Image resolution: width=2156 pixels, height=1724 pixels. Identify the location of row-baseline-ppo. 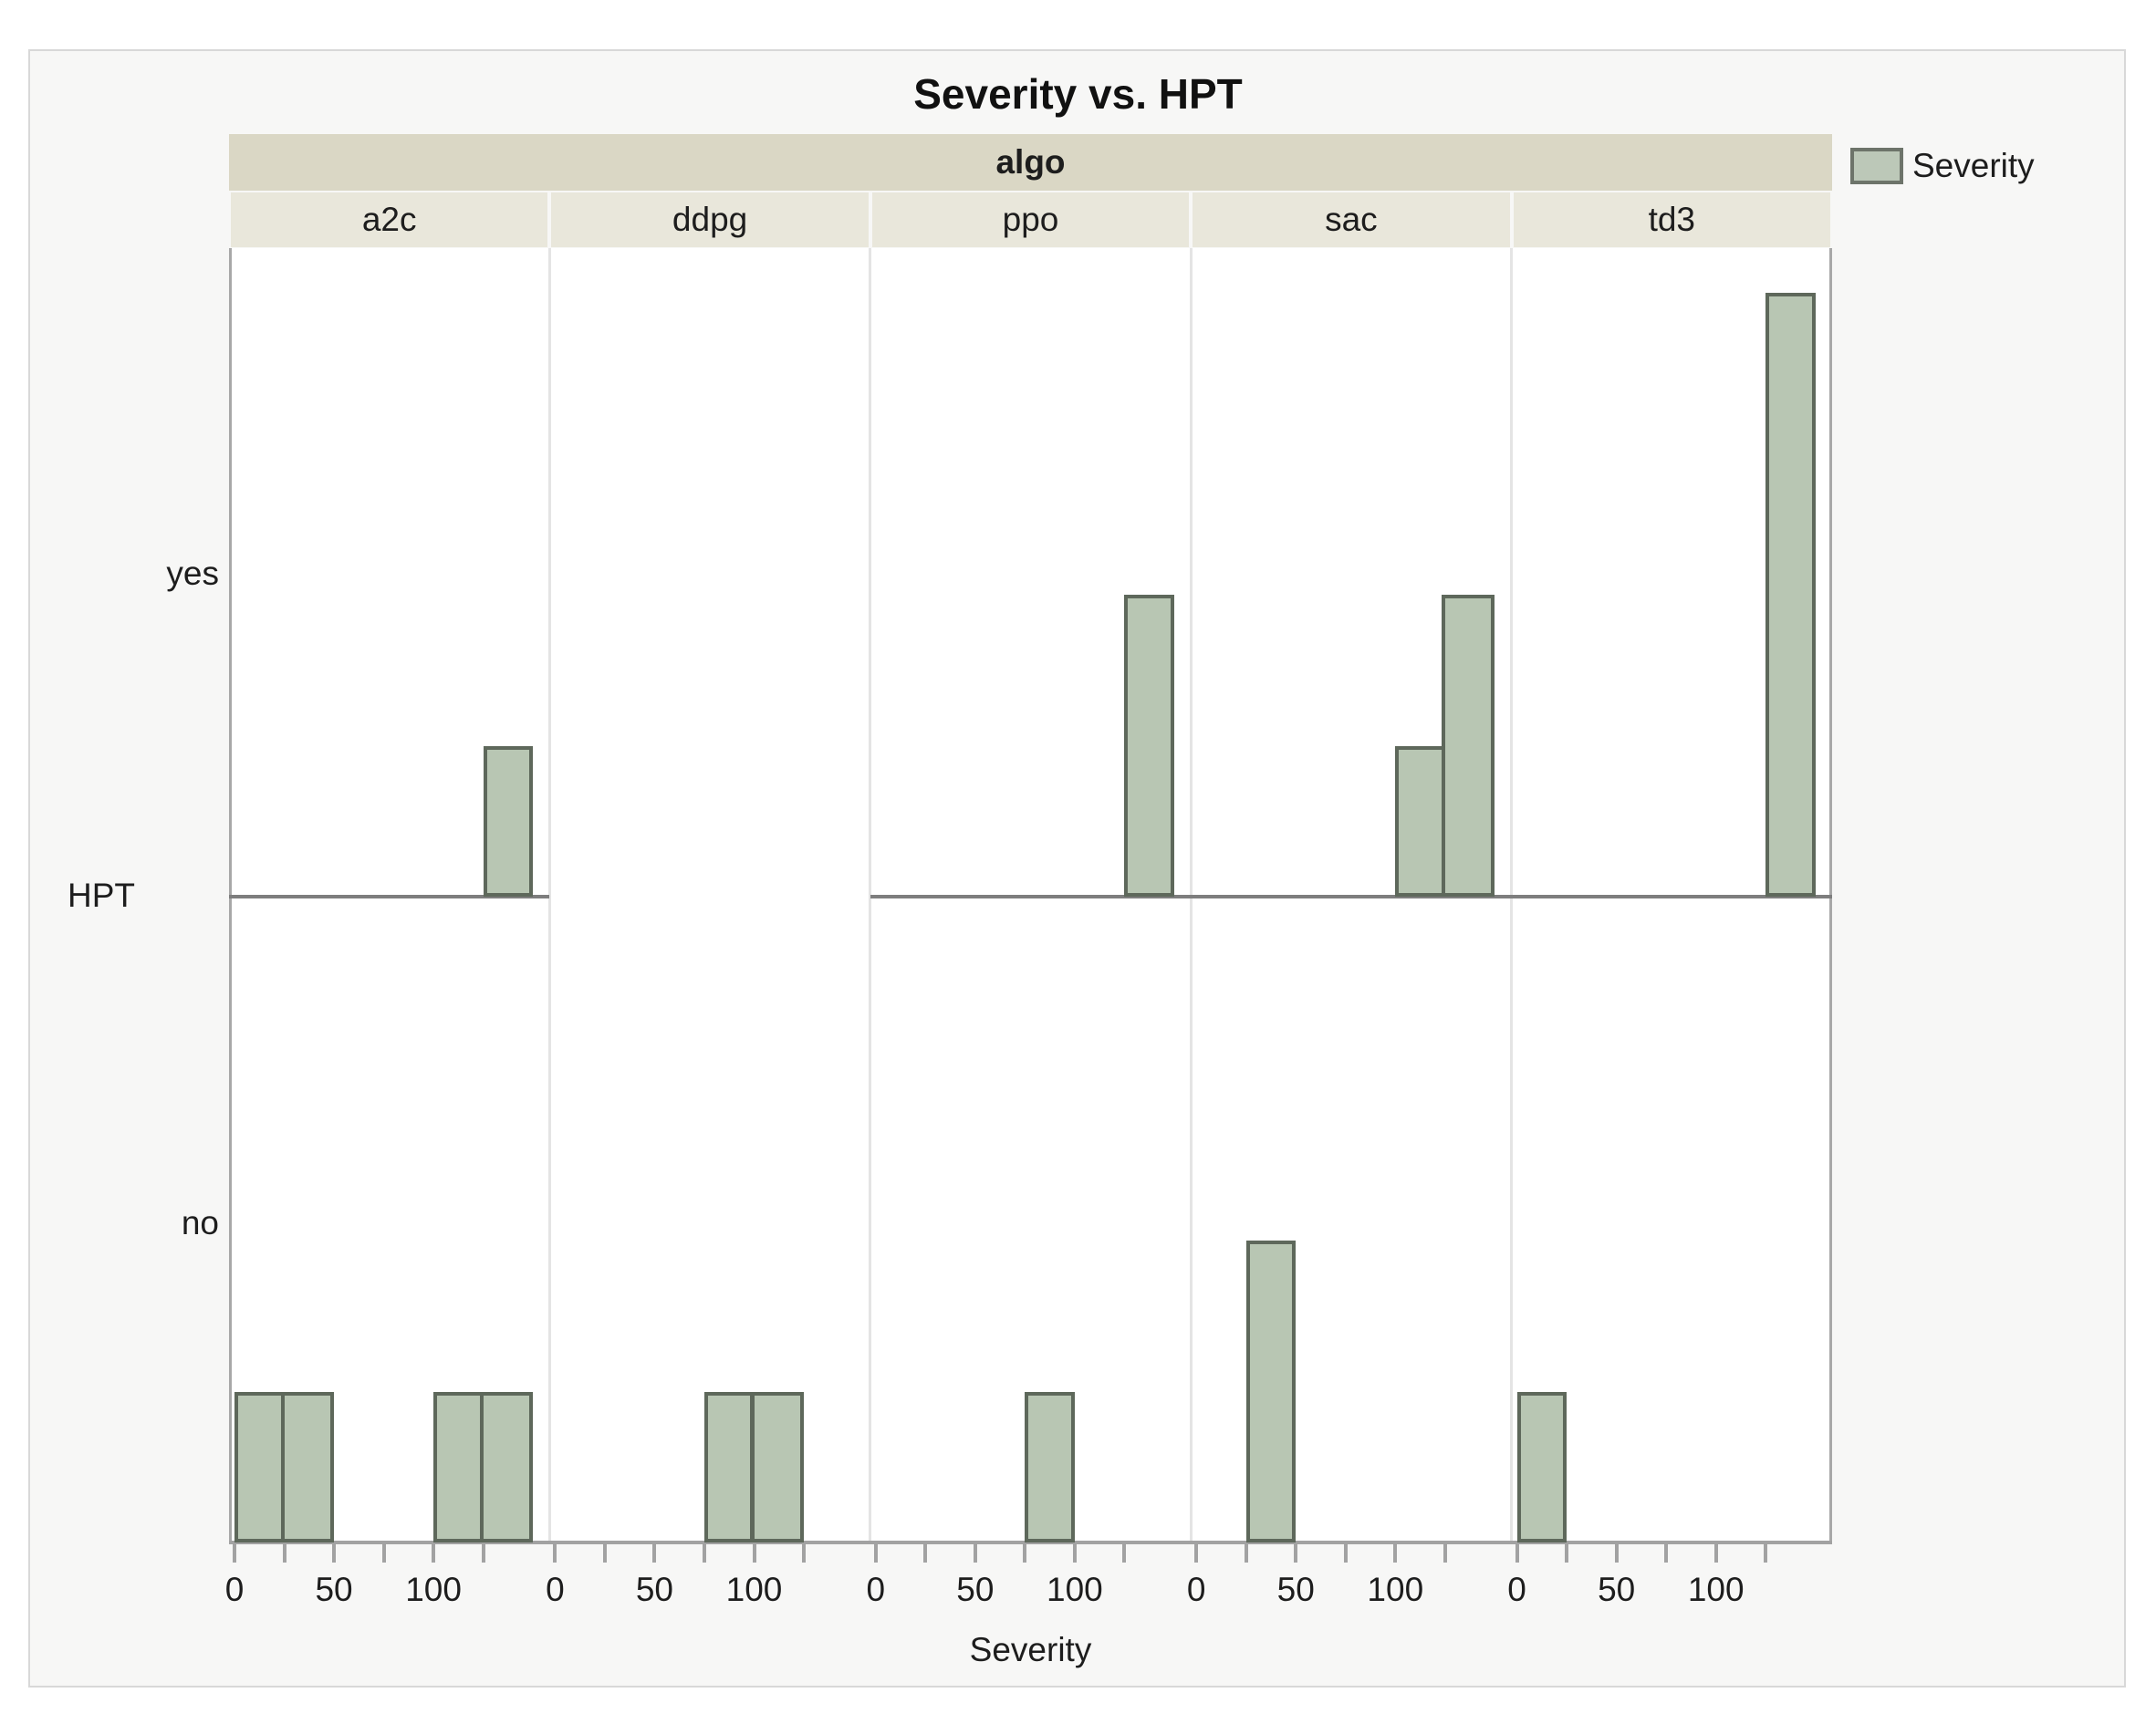
(1031, 896).